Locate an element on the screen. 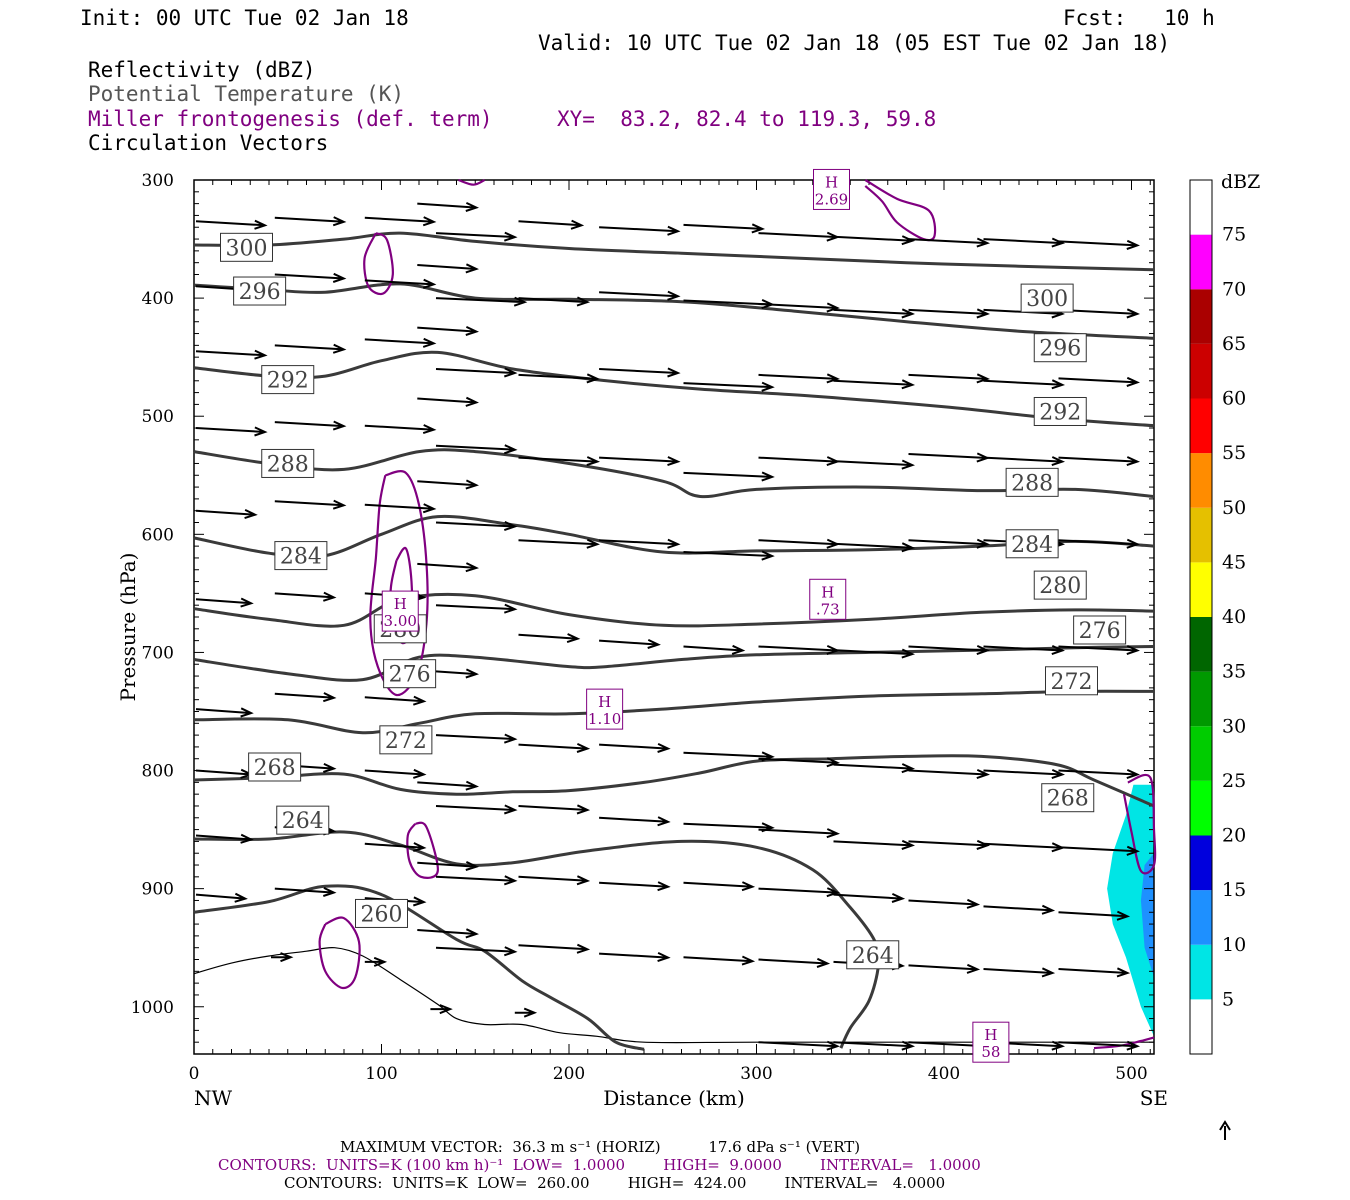 Image resolution: width=1350 pixels, height=1200 pixels. colorbar-tick-label: 75 is located at coordinates (1234, 235).